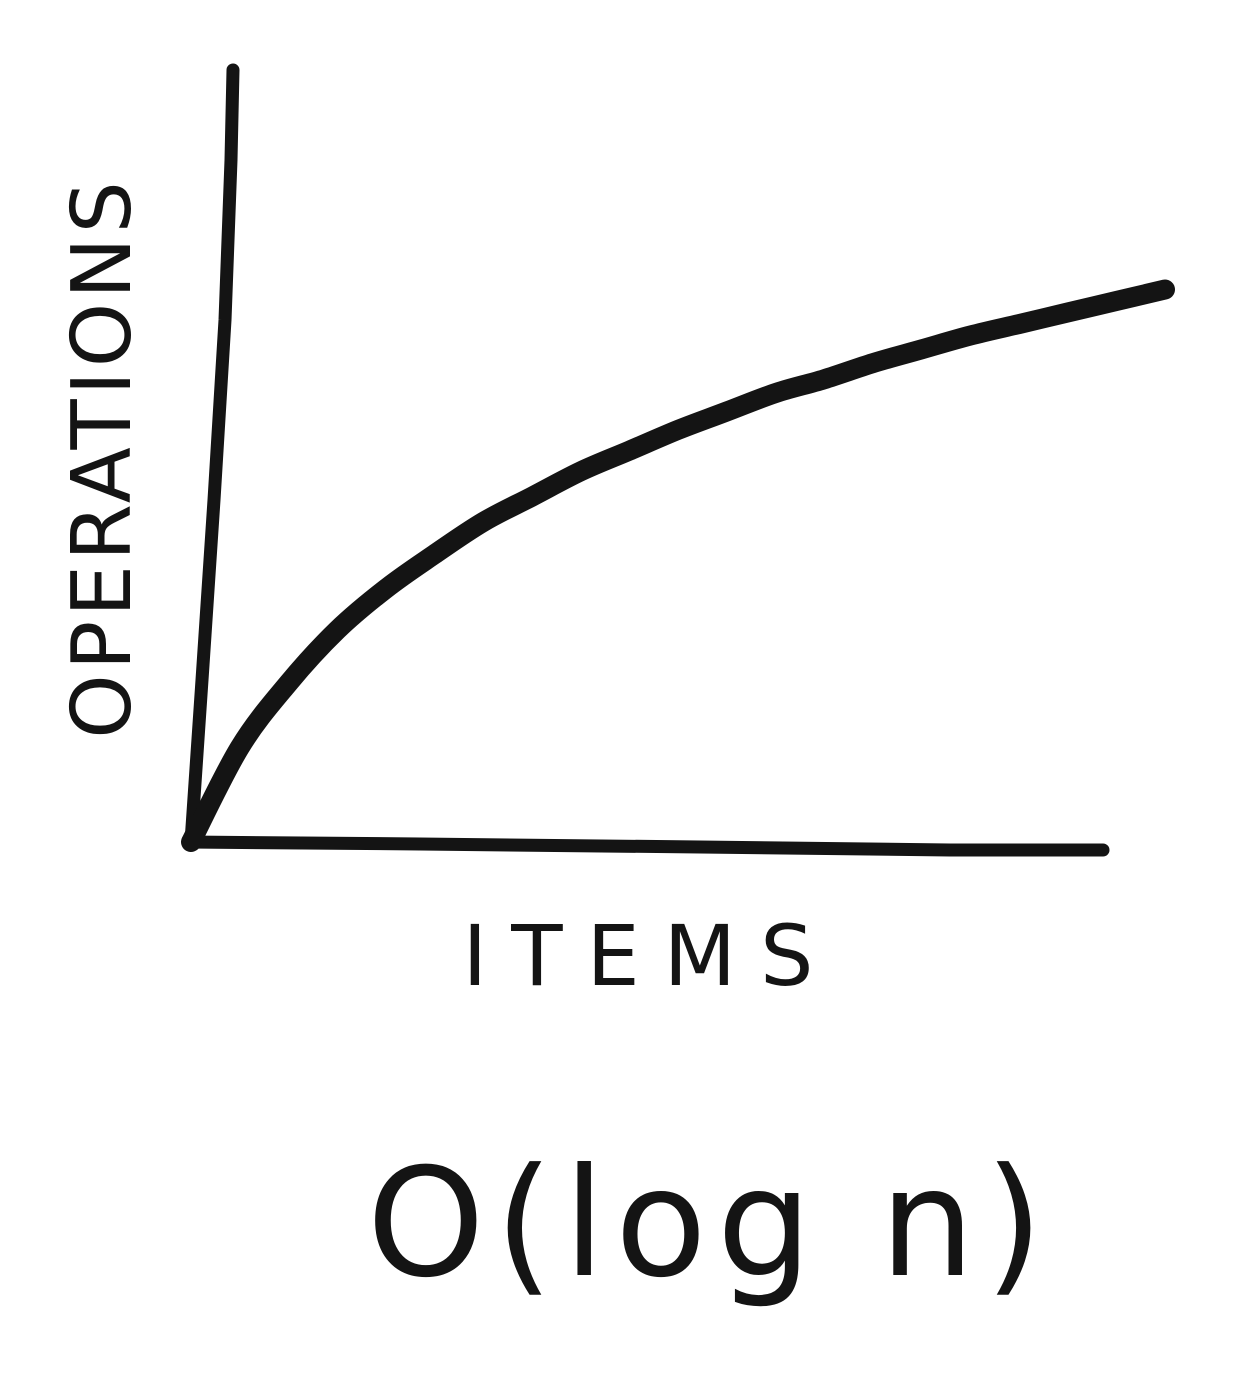 The height and width of the screenshot is (1391, 1258). I want to click on complexity-caption: O(log n), so click(710, 1224).